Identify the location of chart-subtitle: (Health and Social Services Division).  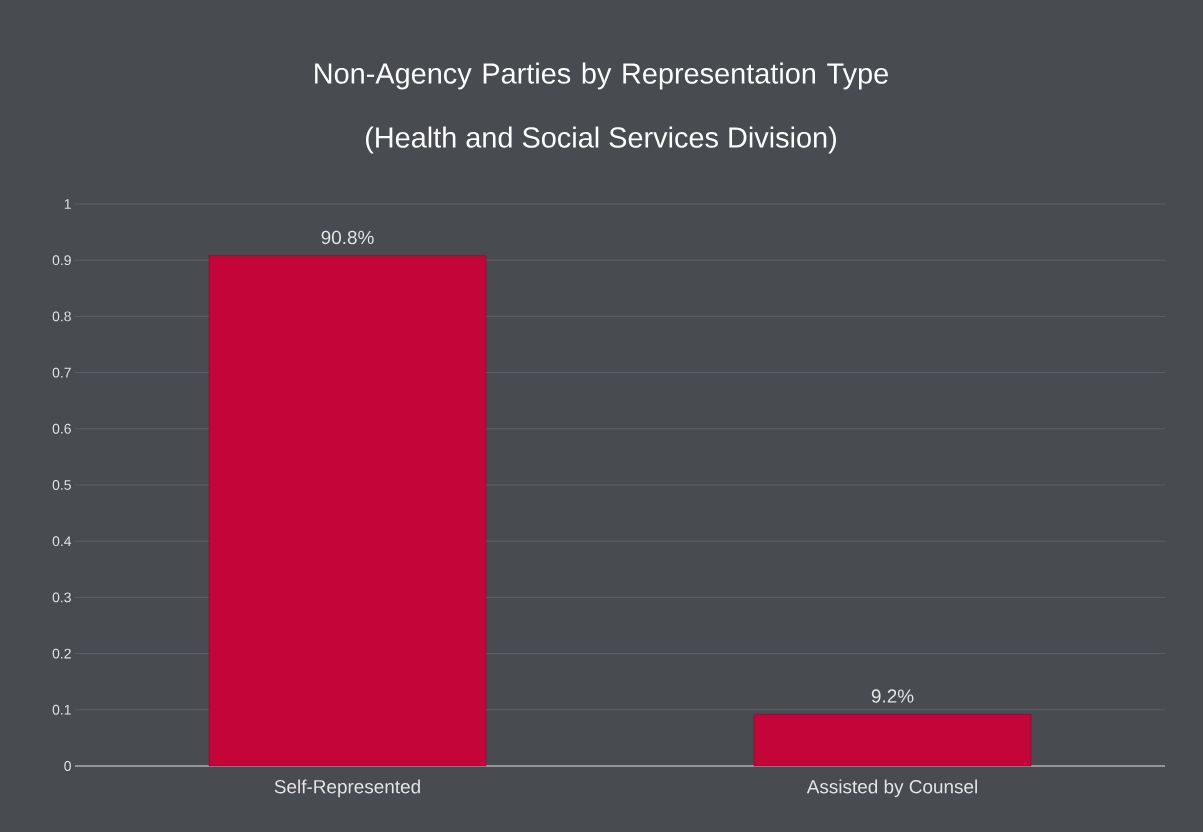
(600, 140).